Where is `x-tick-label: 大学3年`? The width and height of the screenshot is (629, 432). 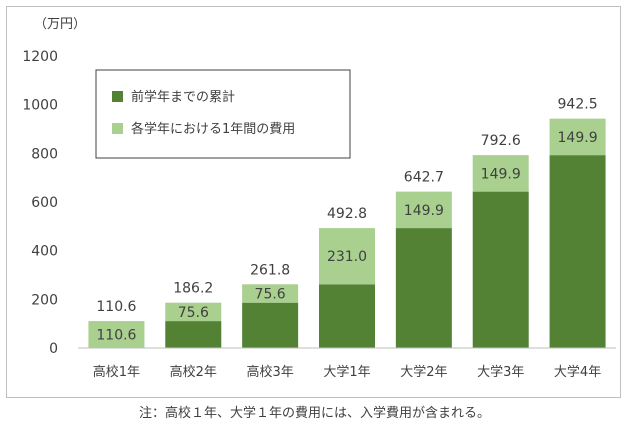
x-tick-label: 大学3年 is located at coordinates (500, 372).